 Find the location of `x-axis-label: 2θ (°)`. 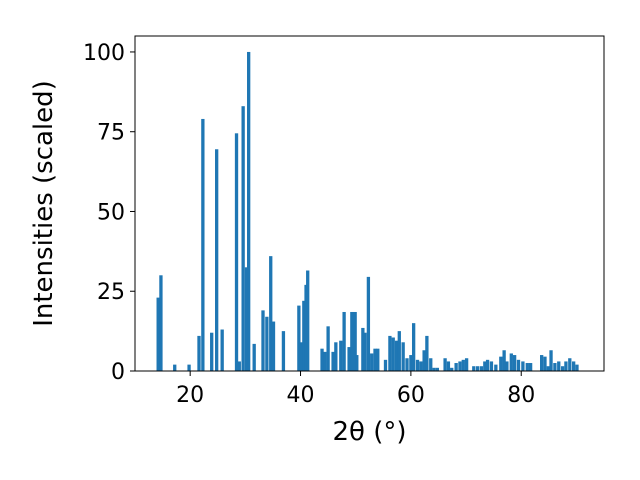

x-axis-label: 2θ (°) is located at coordinates (369, 432).